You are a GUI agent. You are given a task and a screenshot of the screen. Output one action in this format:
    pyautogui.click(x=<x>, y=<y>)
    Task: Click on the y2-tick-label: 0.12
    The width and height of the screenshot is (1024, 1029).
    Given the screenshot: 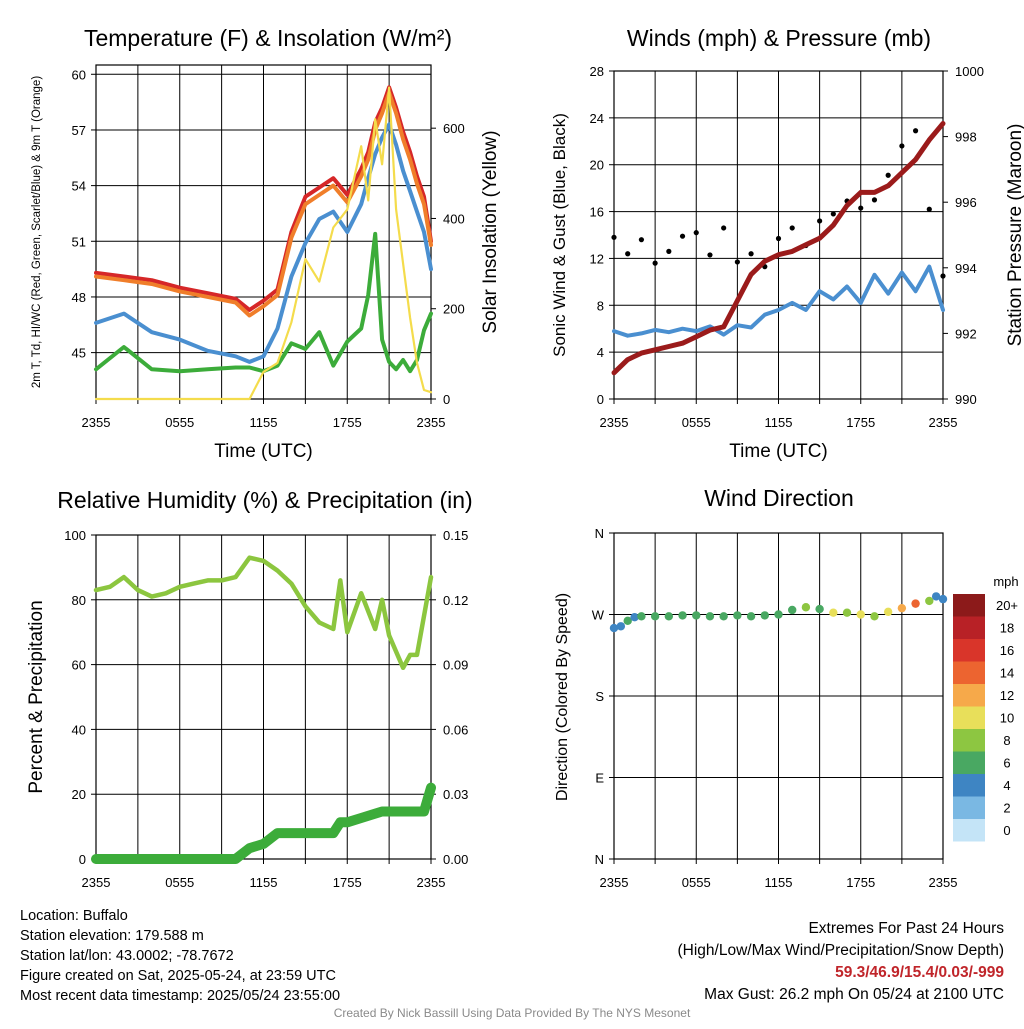 What is the action you would take?
    pyautogui.click(x=455, y=600)
    